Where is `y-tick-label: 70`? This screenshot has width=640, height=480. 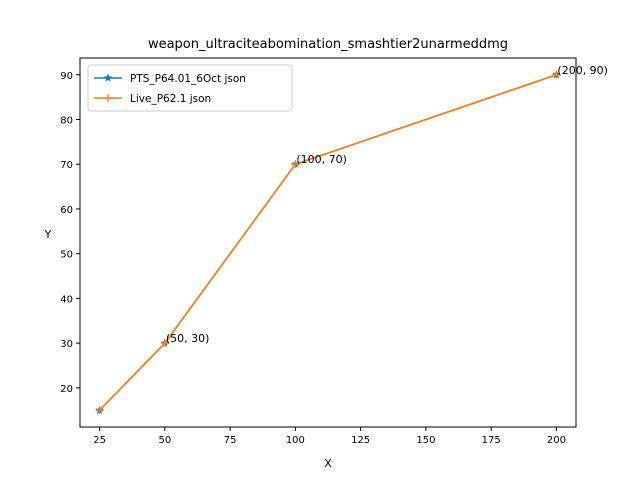 y-tick-label: 70 is located at coordinates (66, 165).